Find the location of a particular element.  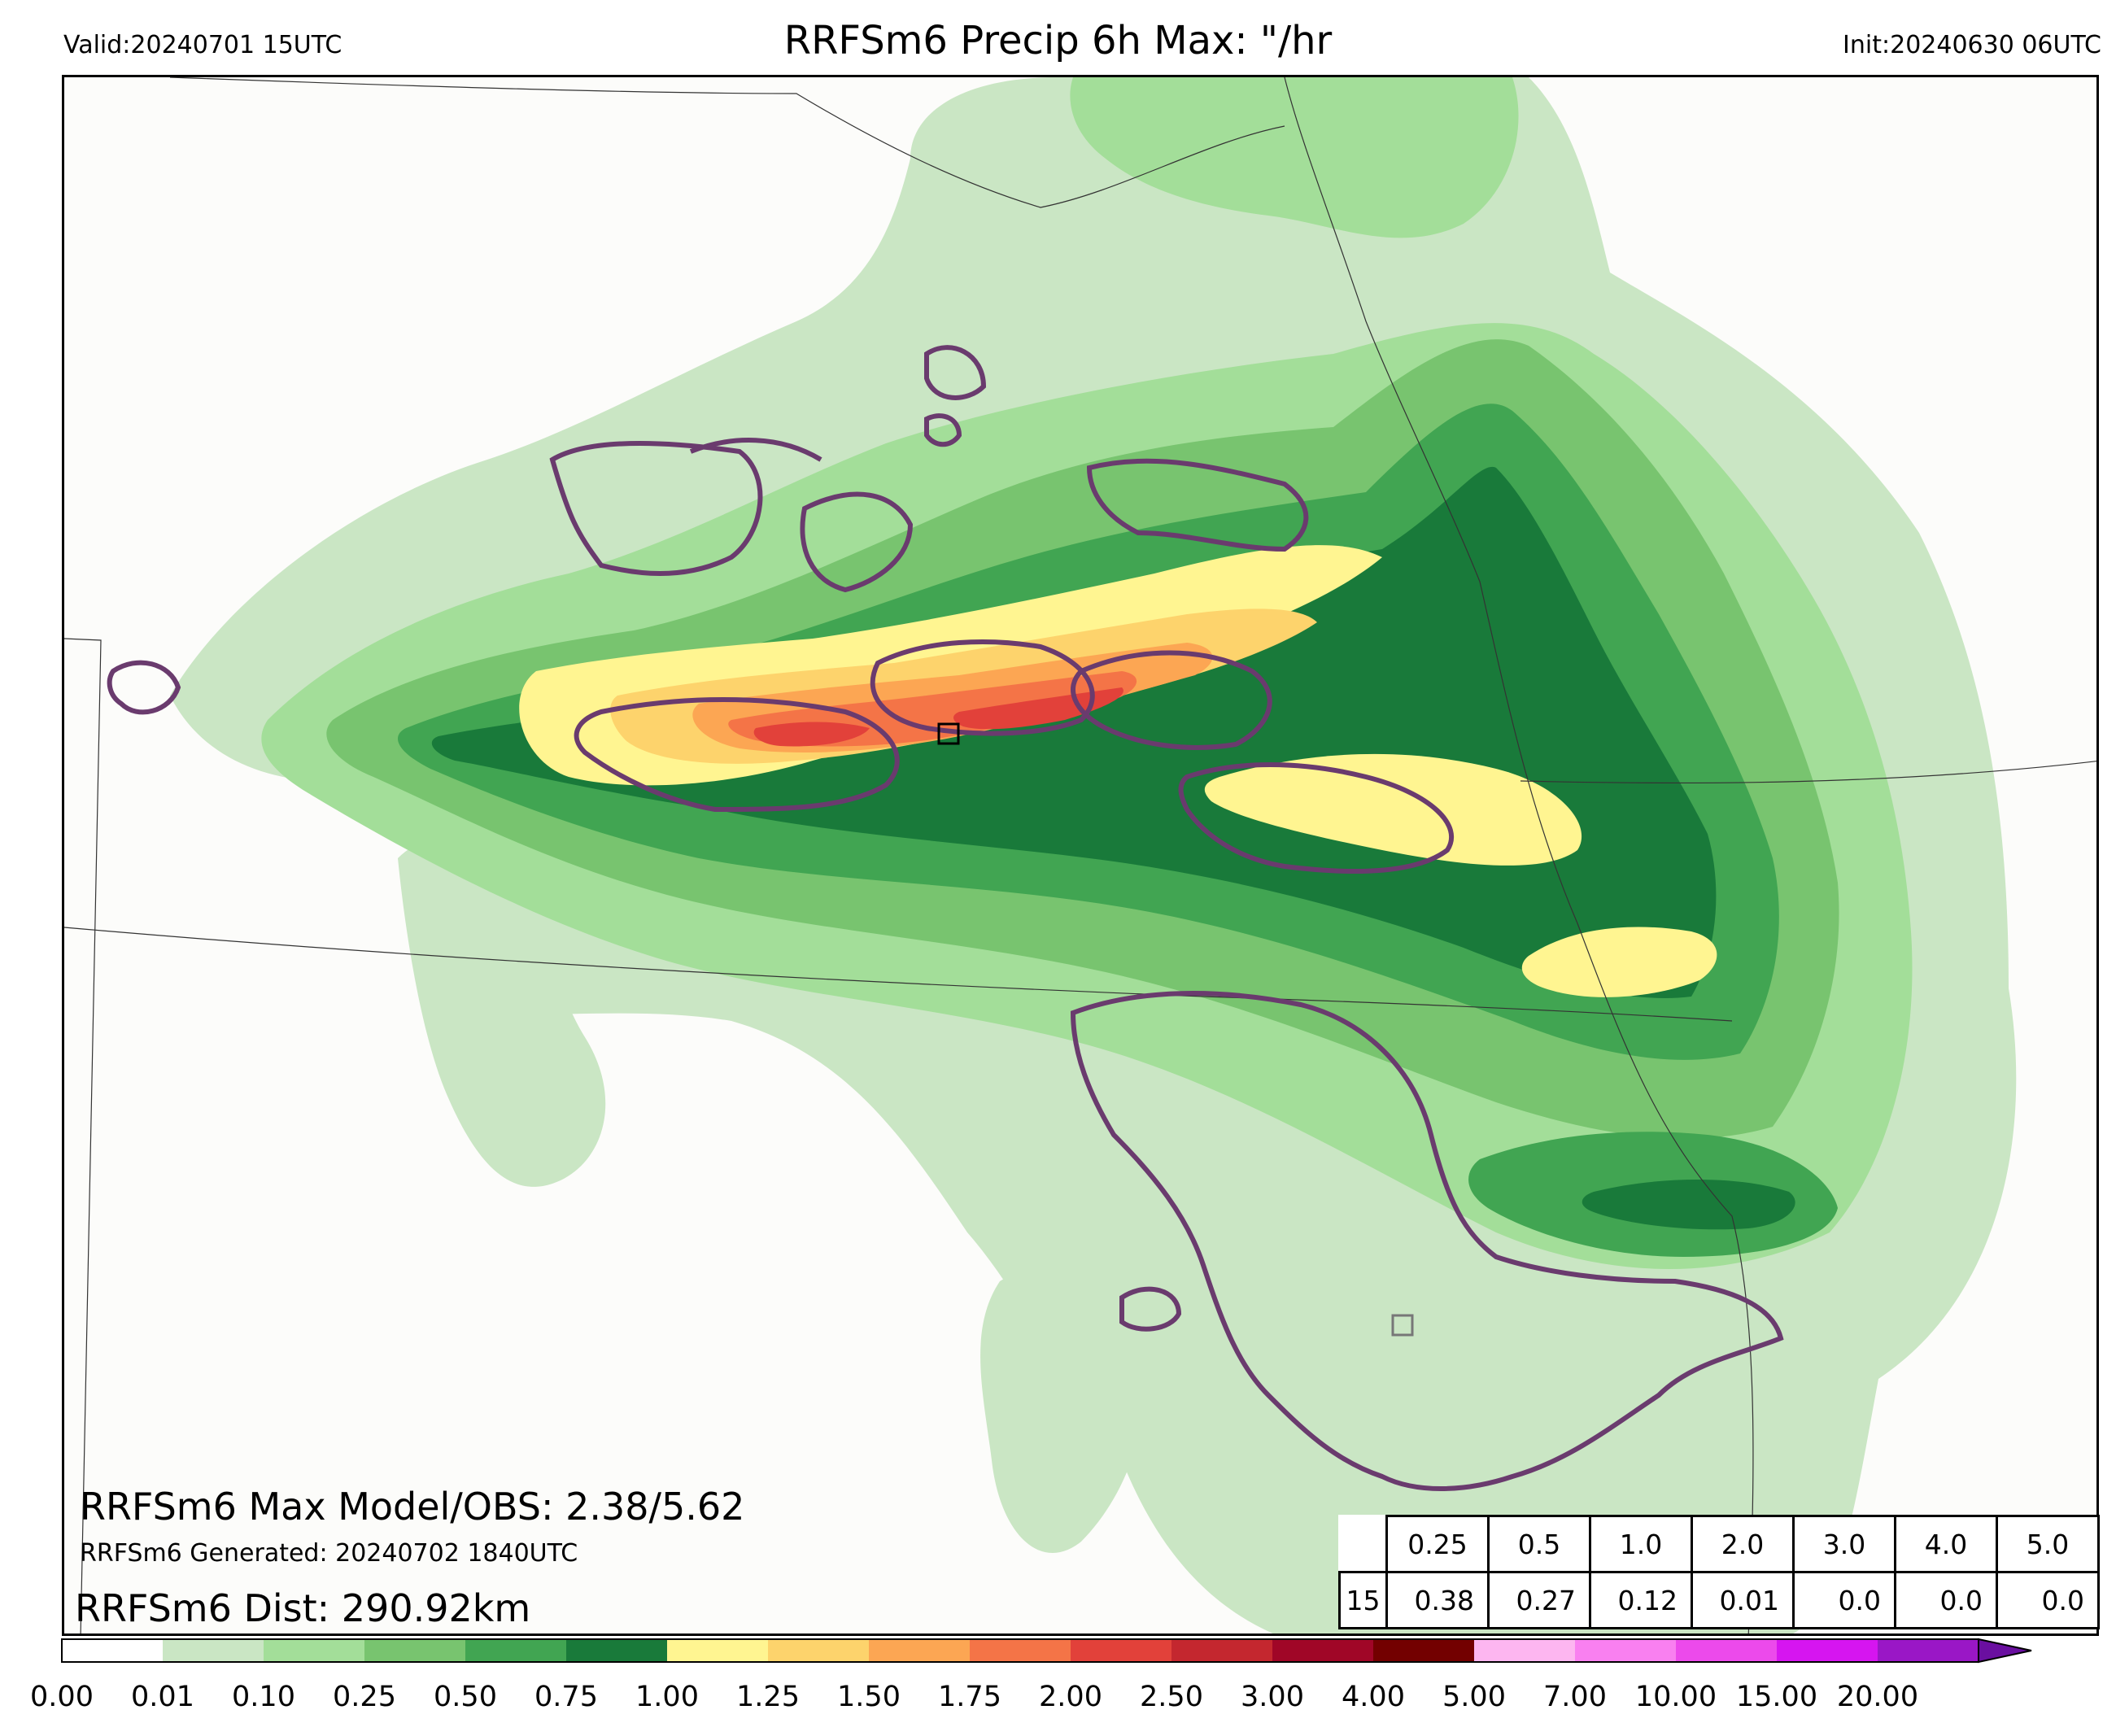

threshold-value-row: 15 0.38 0.27 0.12 0.01 0.0 0.0 0.0 is located at coordinates (1719, 1600).